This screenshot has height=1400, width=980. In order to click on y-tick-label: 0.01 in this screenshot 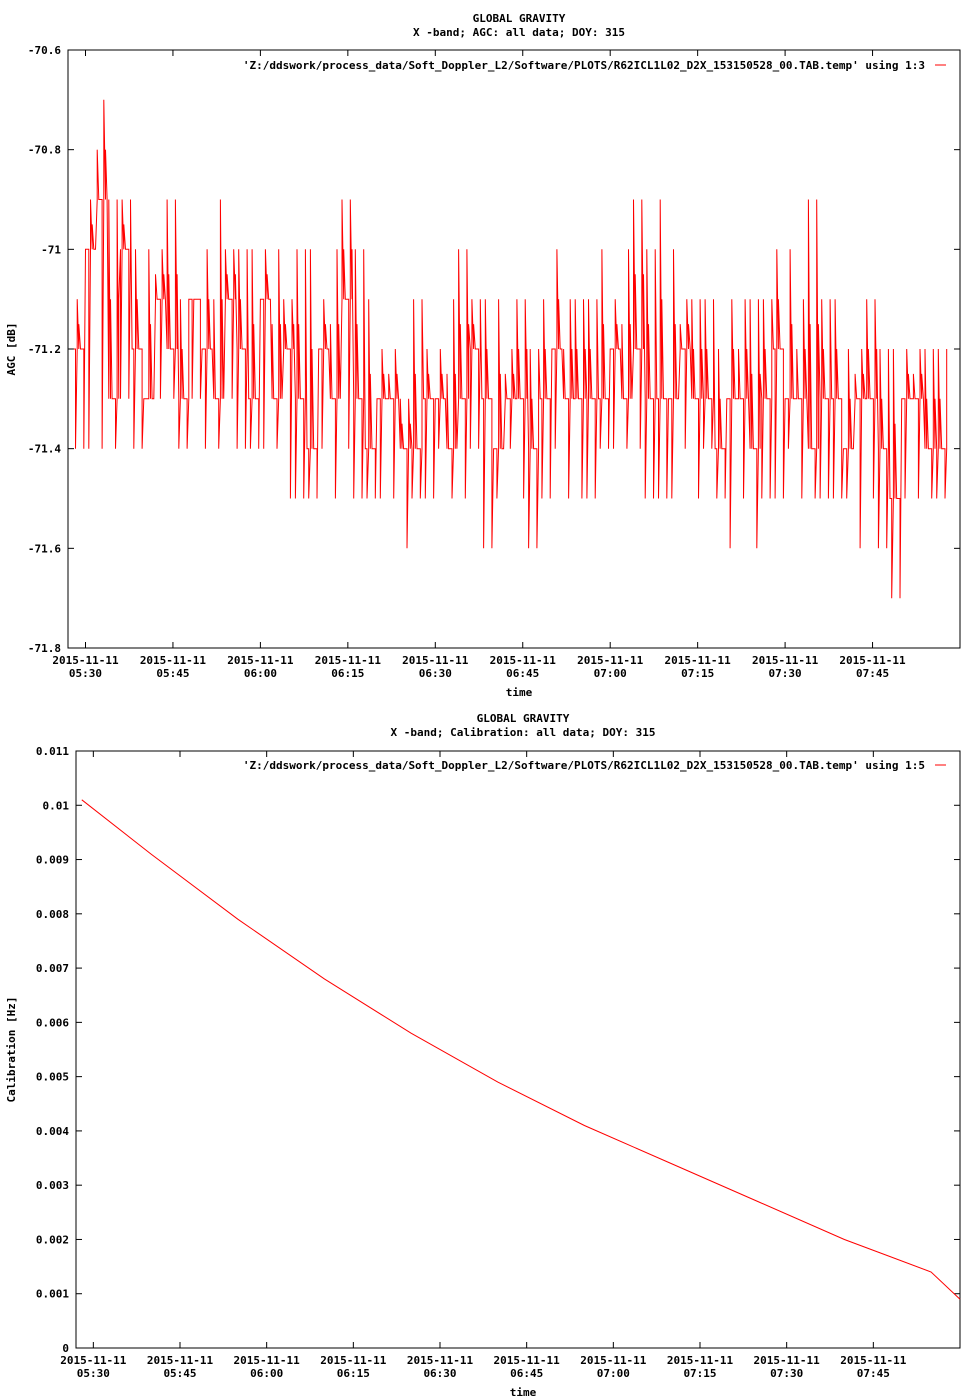, I will do `click(56, 805)`.